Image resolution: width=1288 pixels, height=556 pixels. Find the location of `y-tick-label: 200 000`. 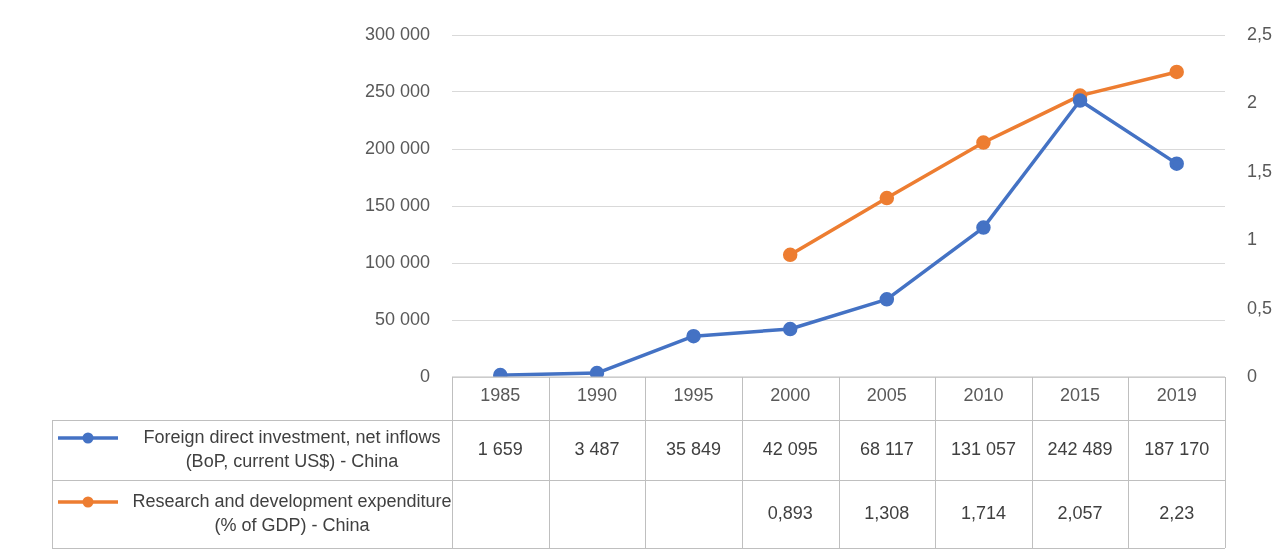

y-tick-label: 200 000 is located at coordinates (397, 147).